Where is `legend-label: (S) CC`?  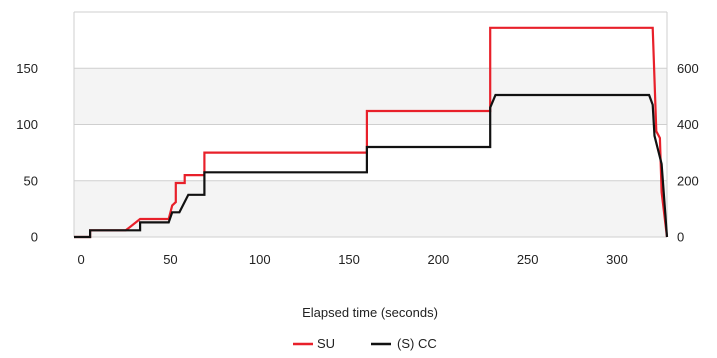
legend-label: (S) CC is located at coordinates (417, 343).